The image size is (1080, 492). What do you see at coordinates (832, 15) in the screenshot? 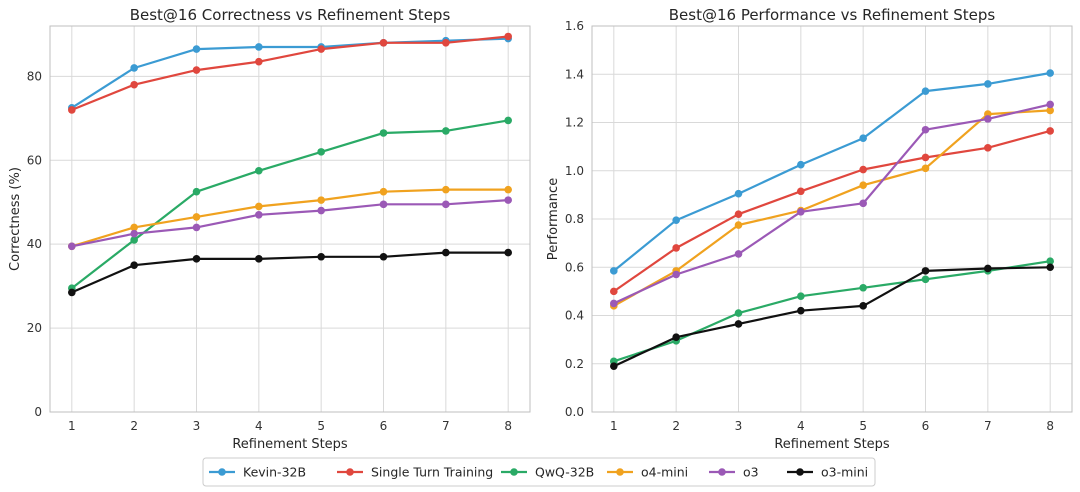
I see `chart-title: Best@16 Performance vs Refinement Steps` at bounding box center [832, 15].